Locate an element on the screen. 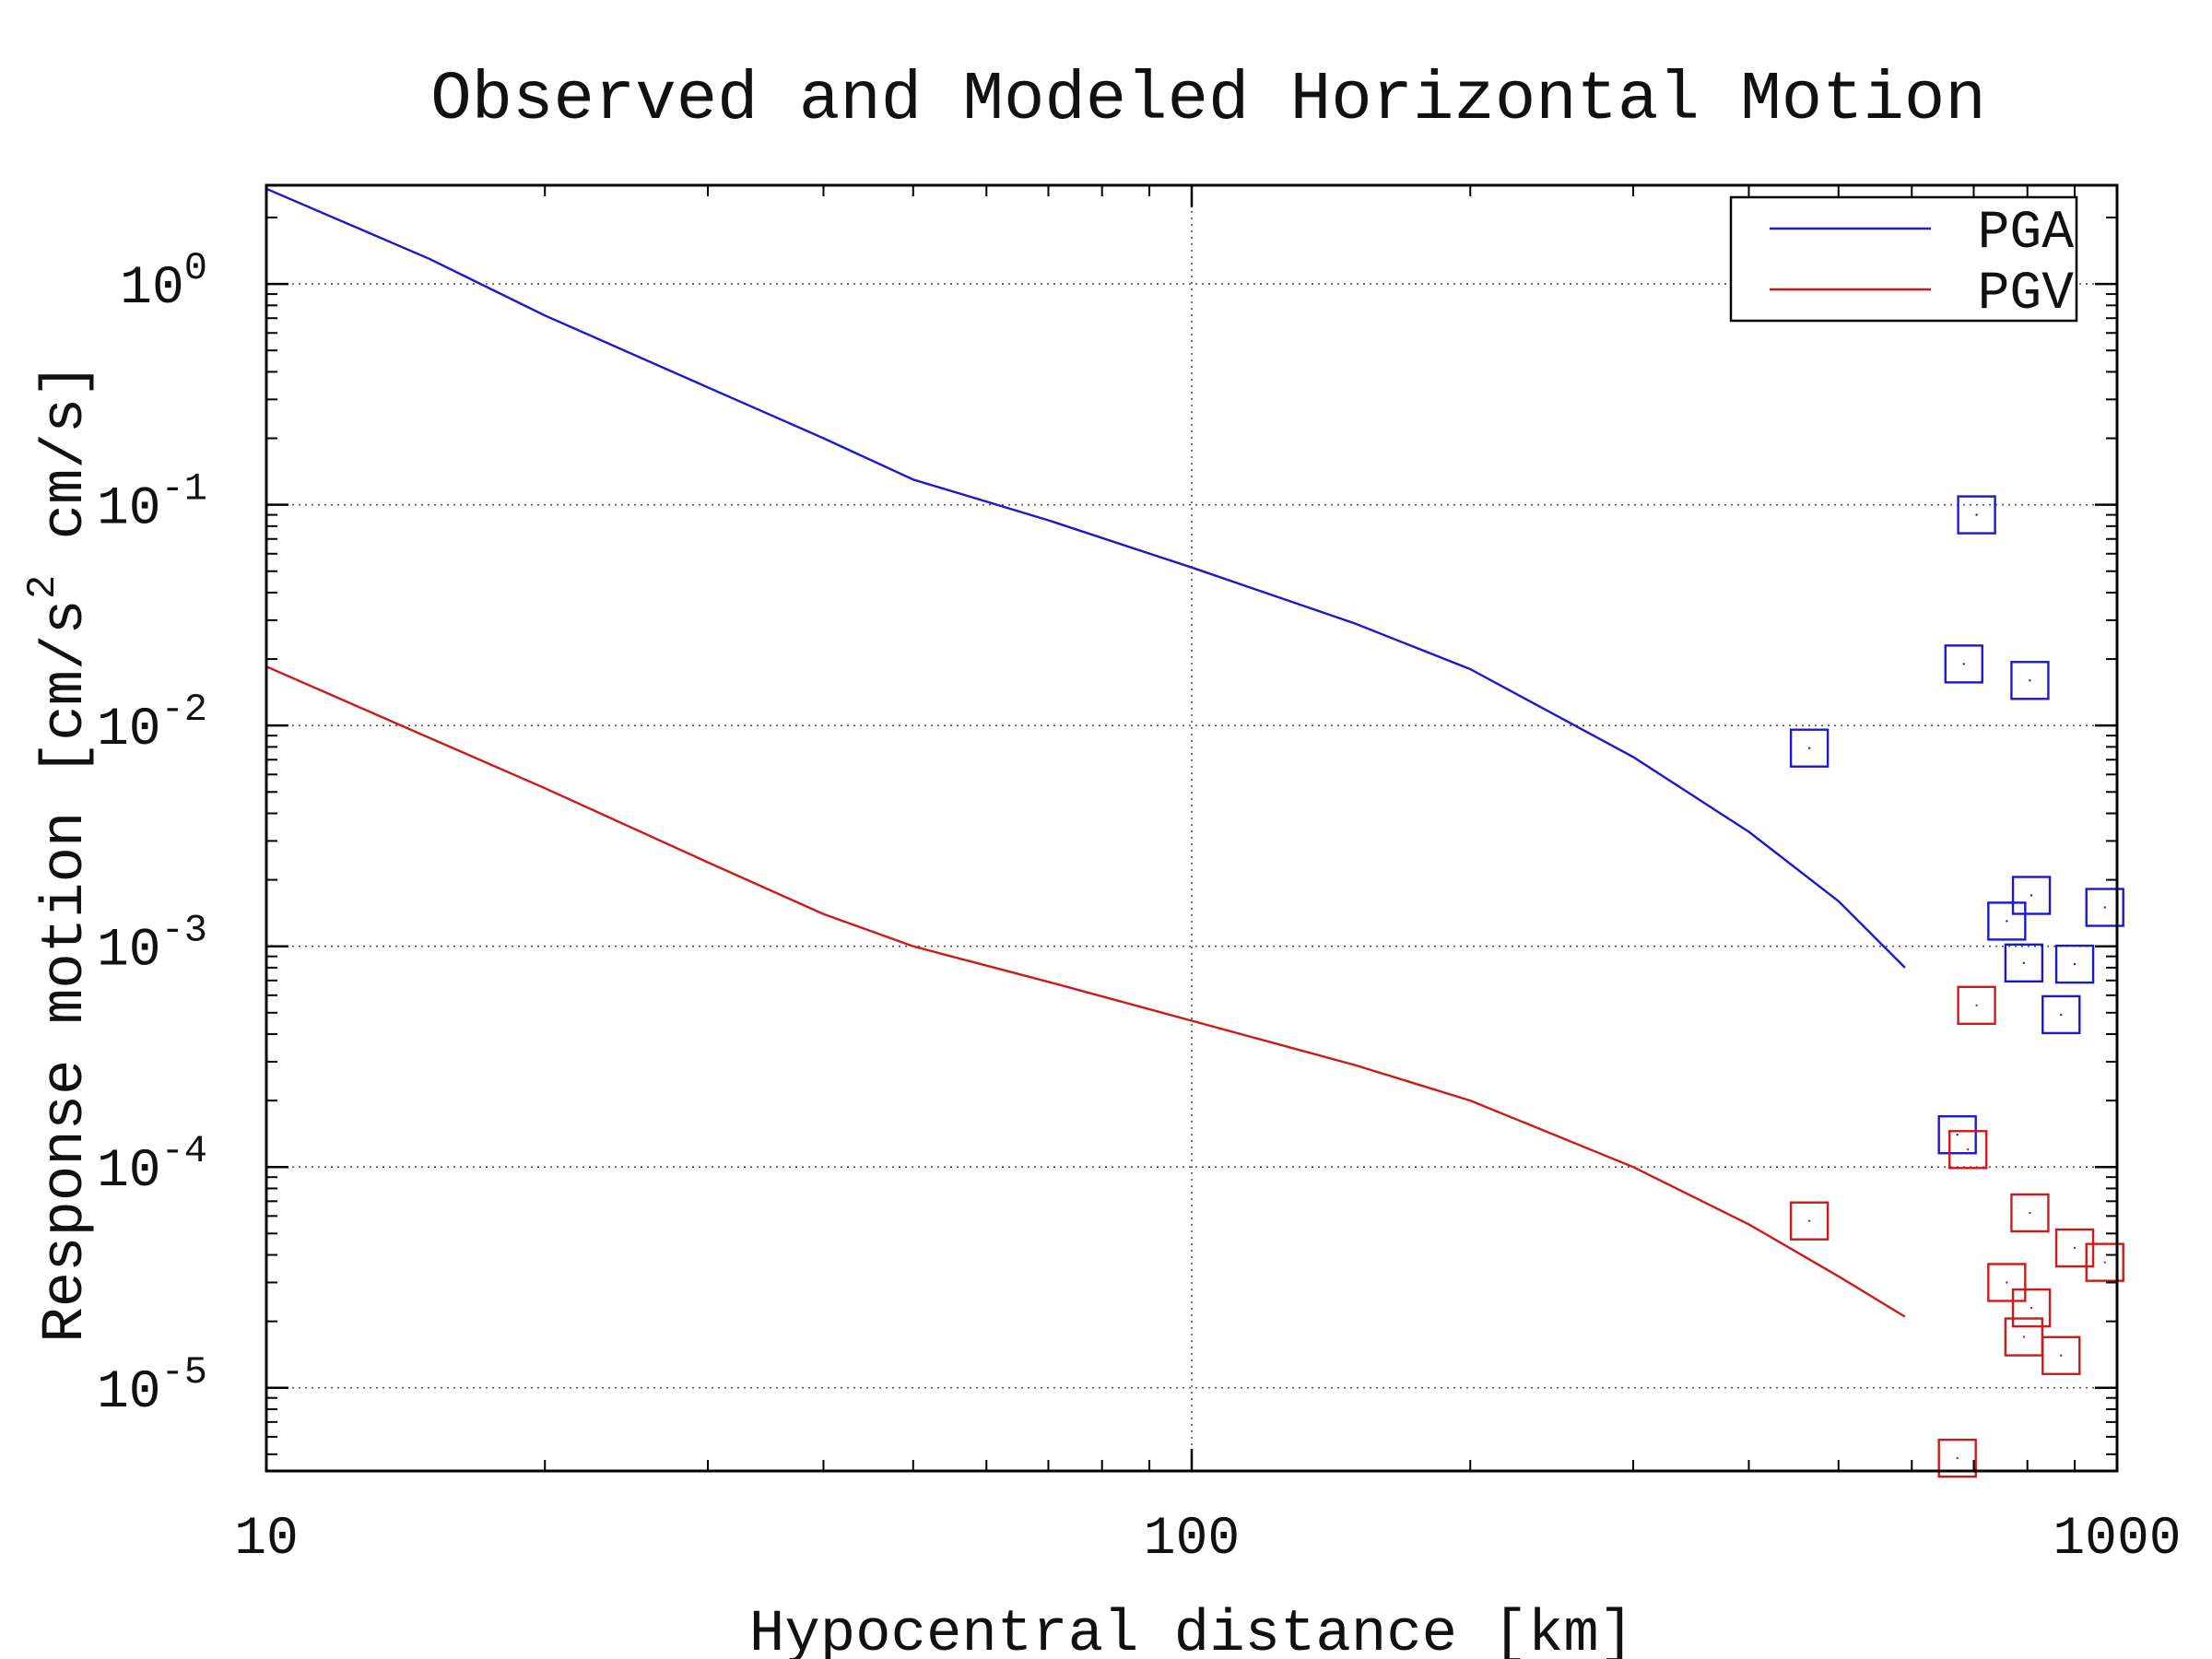 The height and width of the screenshot is (1659, 2212). y-tick-label: 10⁻⁴ is located at coordinates (152, 1165).